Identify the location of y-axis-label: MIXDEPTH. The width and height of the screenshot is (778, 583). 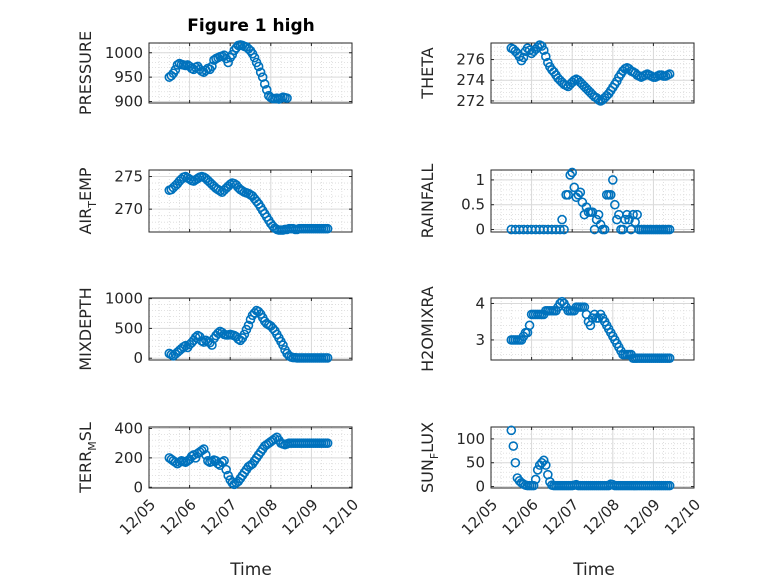
(85, 328).